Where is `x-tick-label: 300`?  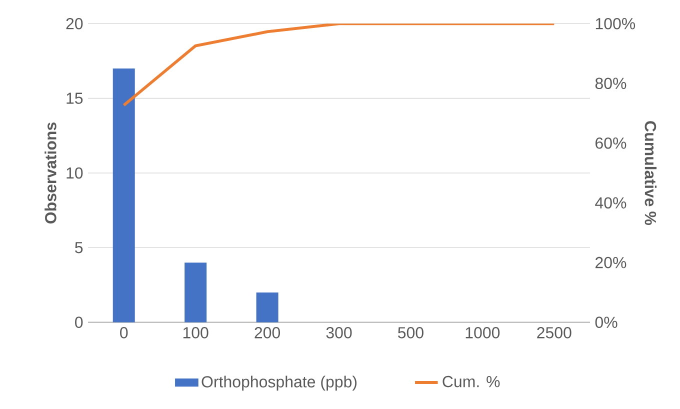
x-tick-label: 300 is located at coordinates (339, 332).